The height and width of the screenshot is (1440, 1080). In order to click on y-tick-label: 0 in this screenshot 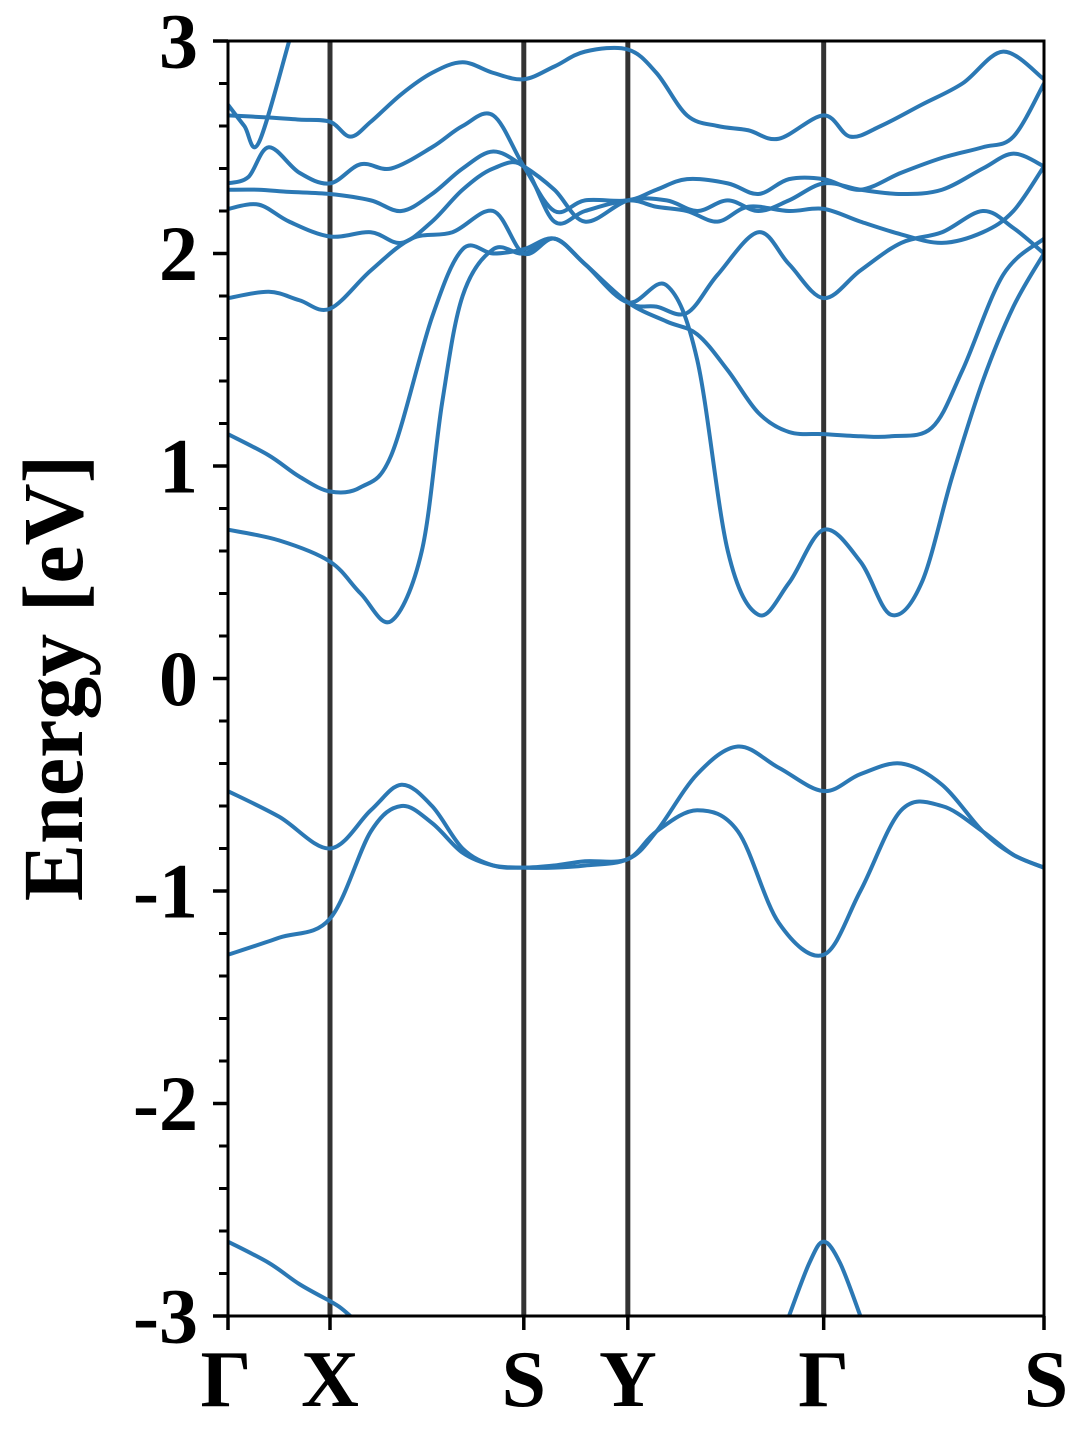, I will do `click(178, 678)`.